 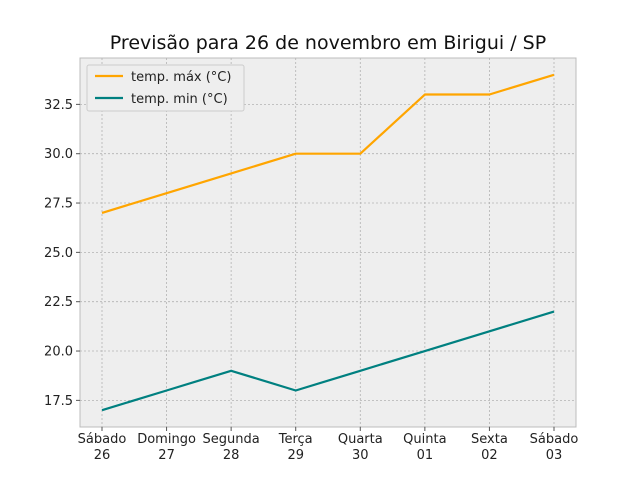 What do you see at coordinates (489, 455) in the screenshot?
I see `x-tick-label-date: 02` at bounding box center [489, 455].